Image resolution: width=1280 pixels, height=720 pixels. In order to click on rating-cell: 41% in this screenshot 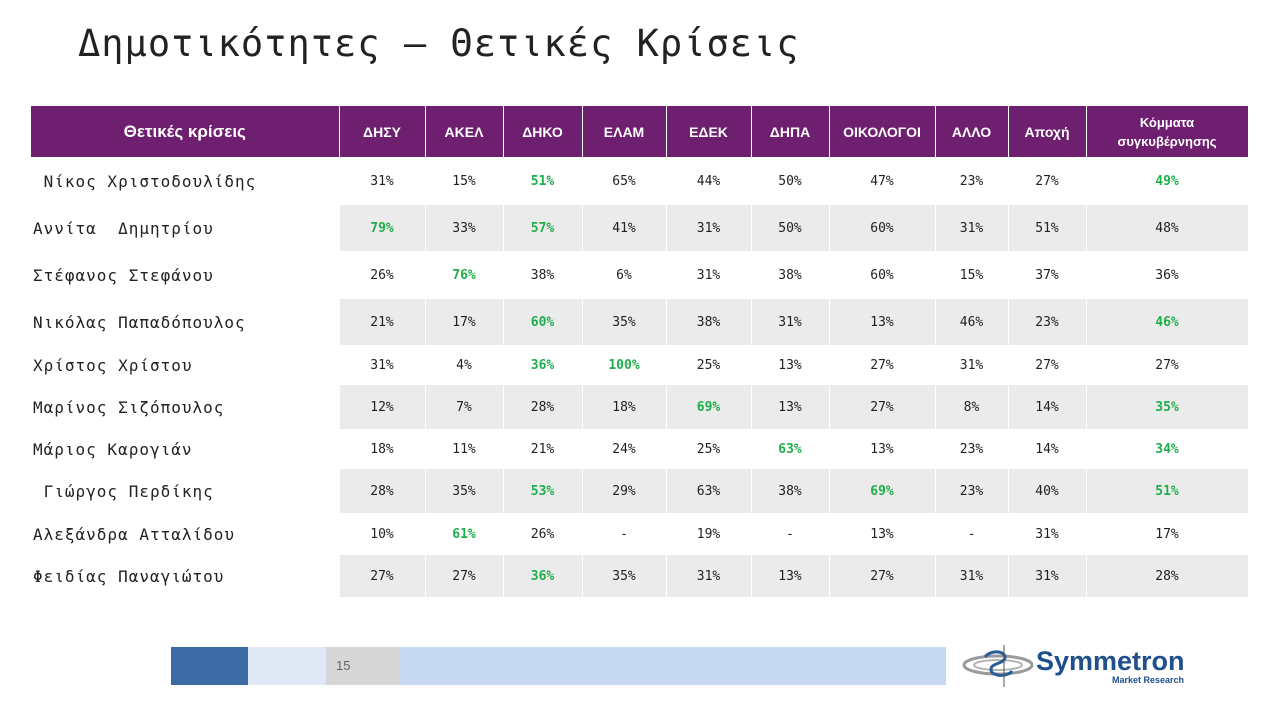, I will do `click(624, 228)`.